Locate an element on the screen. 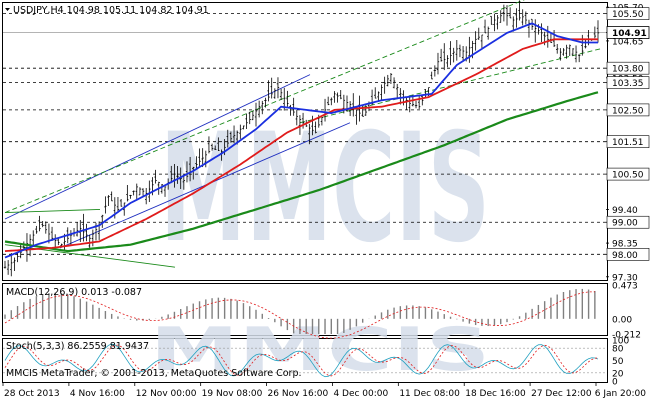  y-tick-label: 104.91 is located at coordinates (629, 34).